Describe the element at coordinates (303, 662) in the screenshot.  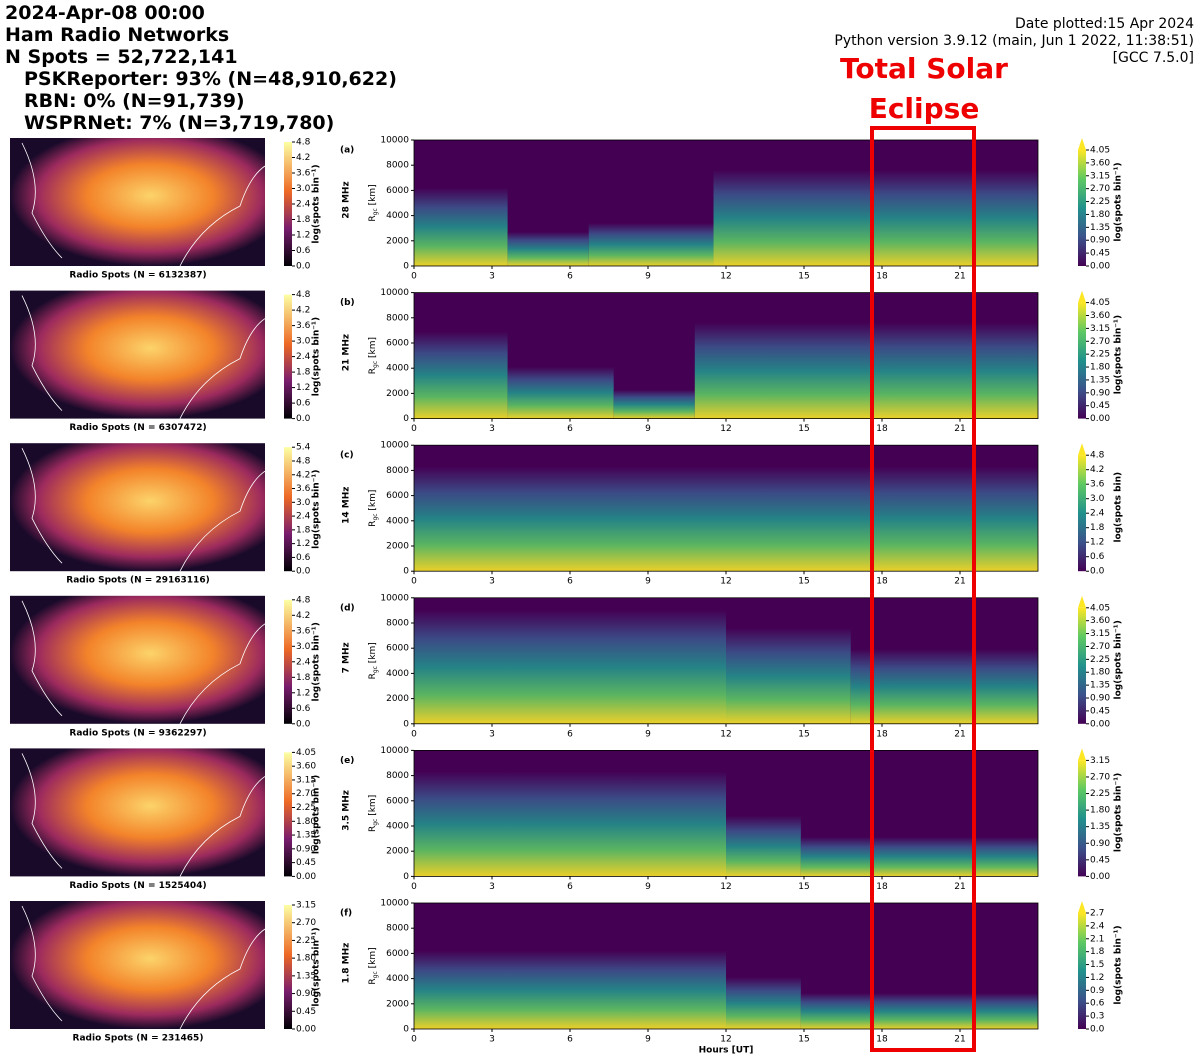
I see `colorbar-tick-label: 2.4` at that location.